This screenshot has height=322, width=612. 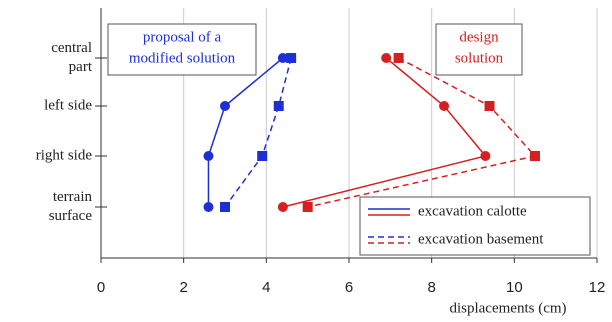 I want to click on x-tick-label: 8, so click(x=431, y=287).